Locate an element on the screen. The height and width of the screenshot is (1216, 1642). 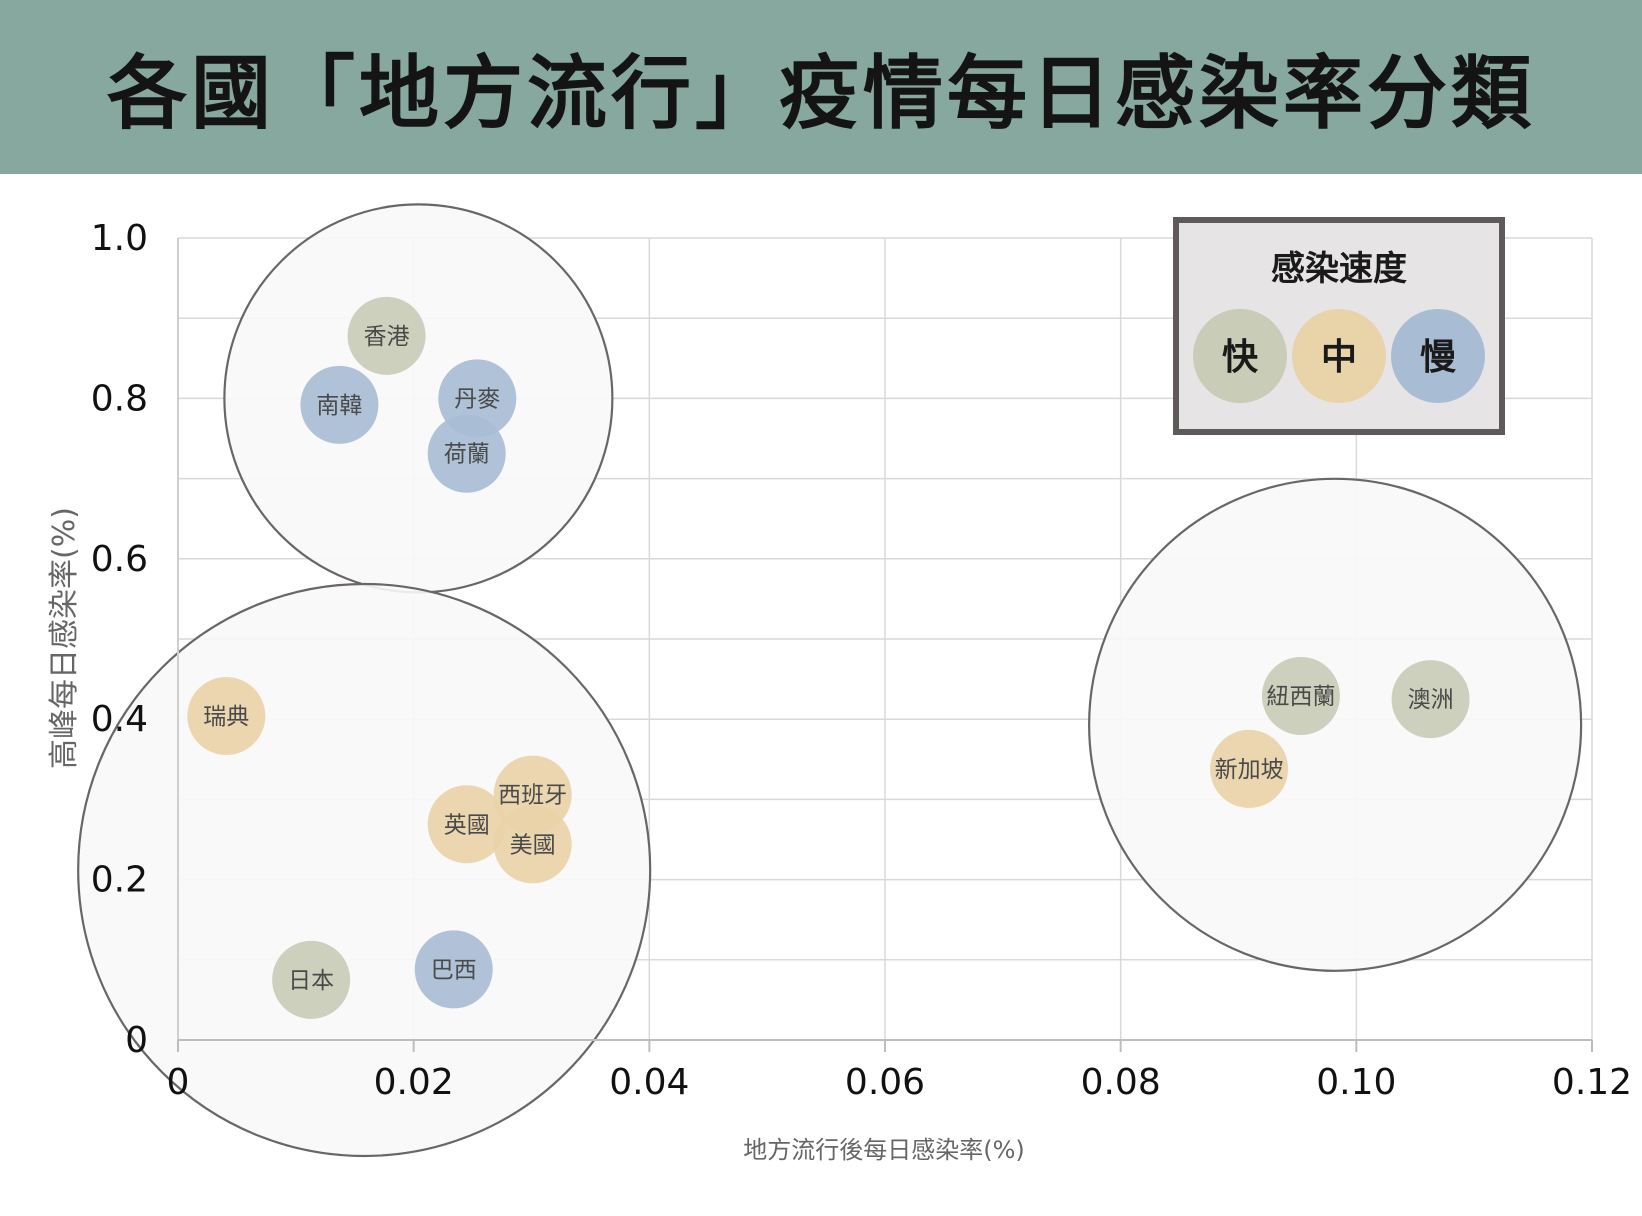
y-tick-label: 0 is located at coordinates (136, 1040).